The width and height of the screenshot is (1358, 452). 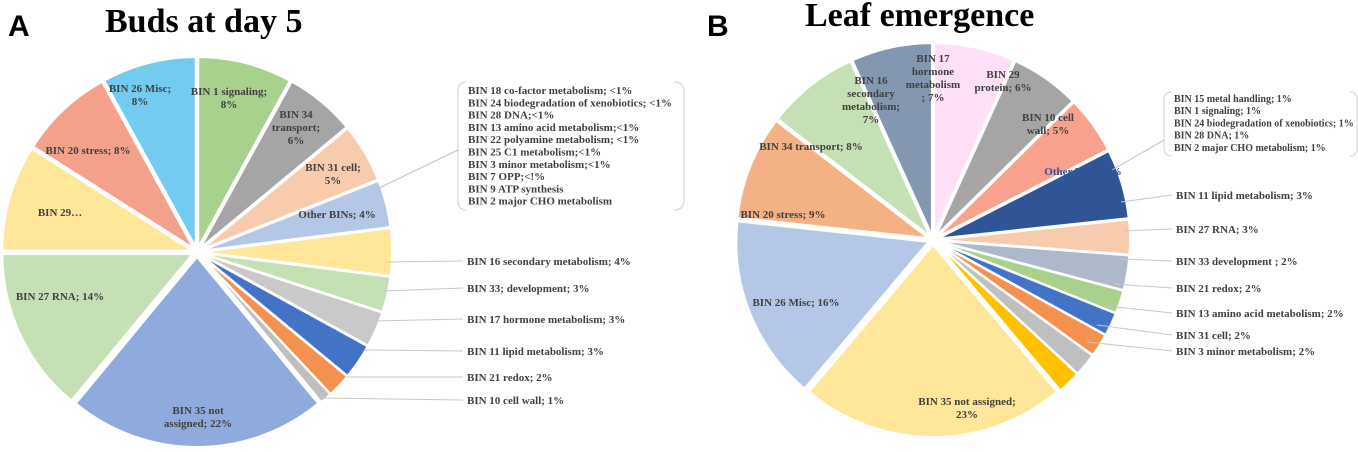 What do you see at coordinates (540, 202) in the screenshot?
I see `pie-a-other-bin-item: BIN 2 major CHO metabolism` at bounding box center [540, 202].